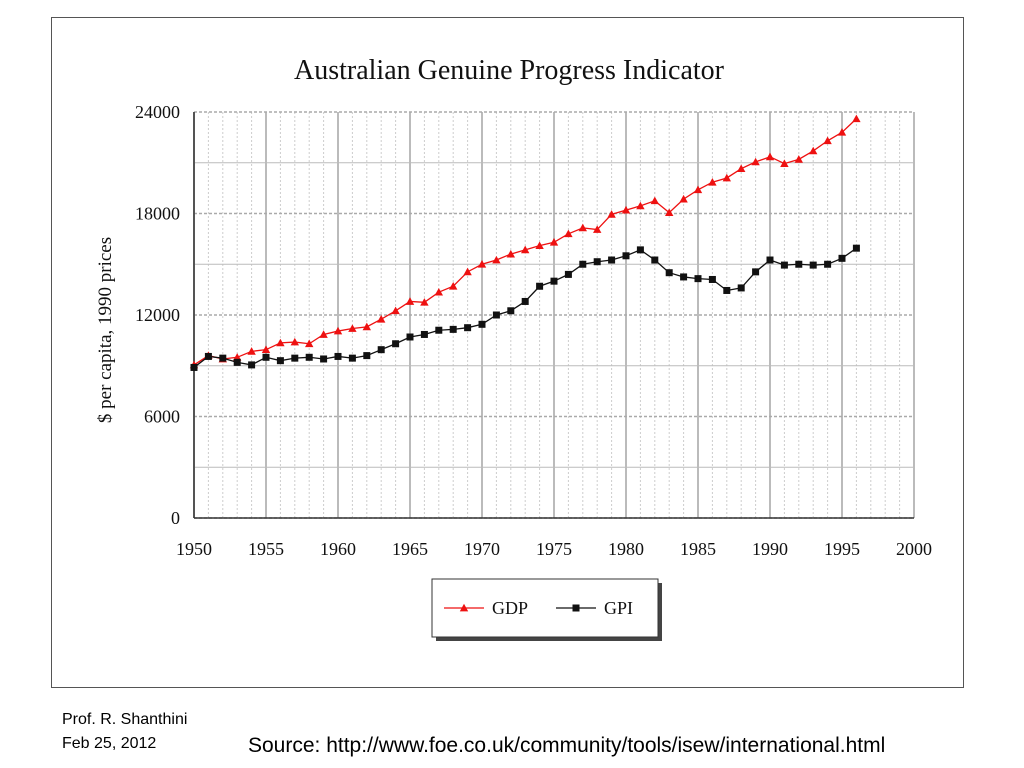 Image resolution: width=1024 pixels, height=768 pixels. I want to click on x-tick-label: 1990, so click(770, 549).